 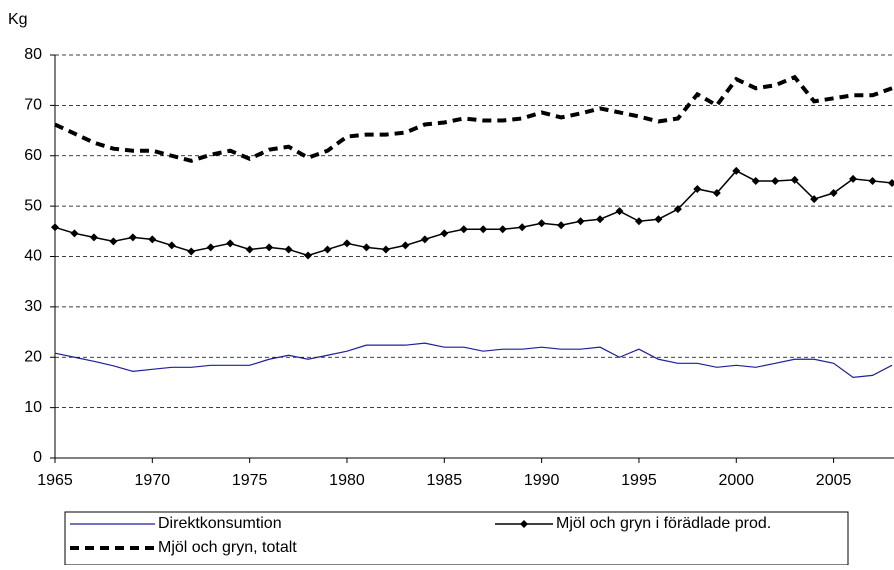 What do you see at coordinates (37, 457) in the screenshot?
I see `y-tick-label: 0` at bounding box center [37, 457].